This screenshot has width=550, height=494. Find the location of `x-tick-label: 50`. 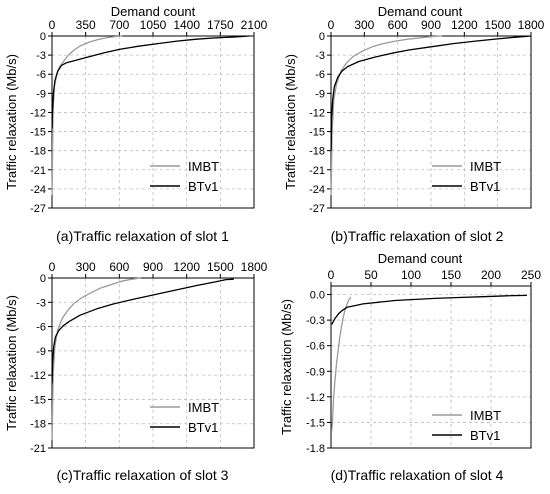

x-tick-label: 50 is located at coordinates (371, 275).